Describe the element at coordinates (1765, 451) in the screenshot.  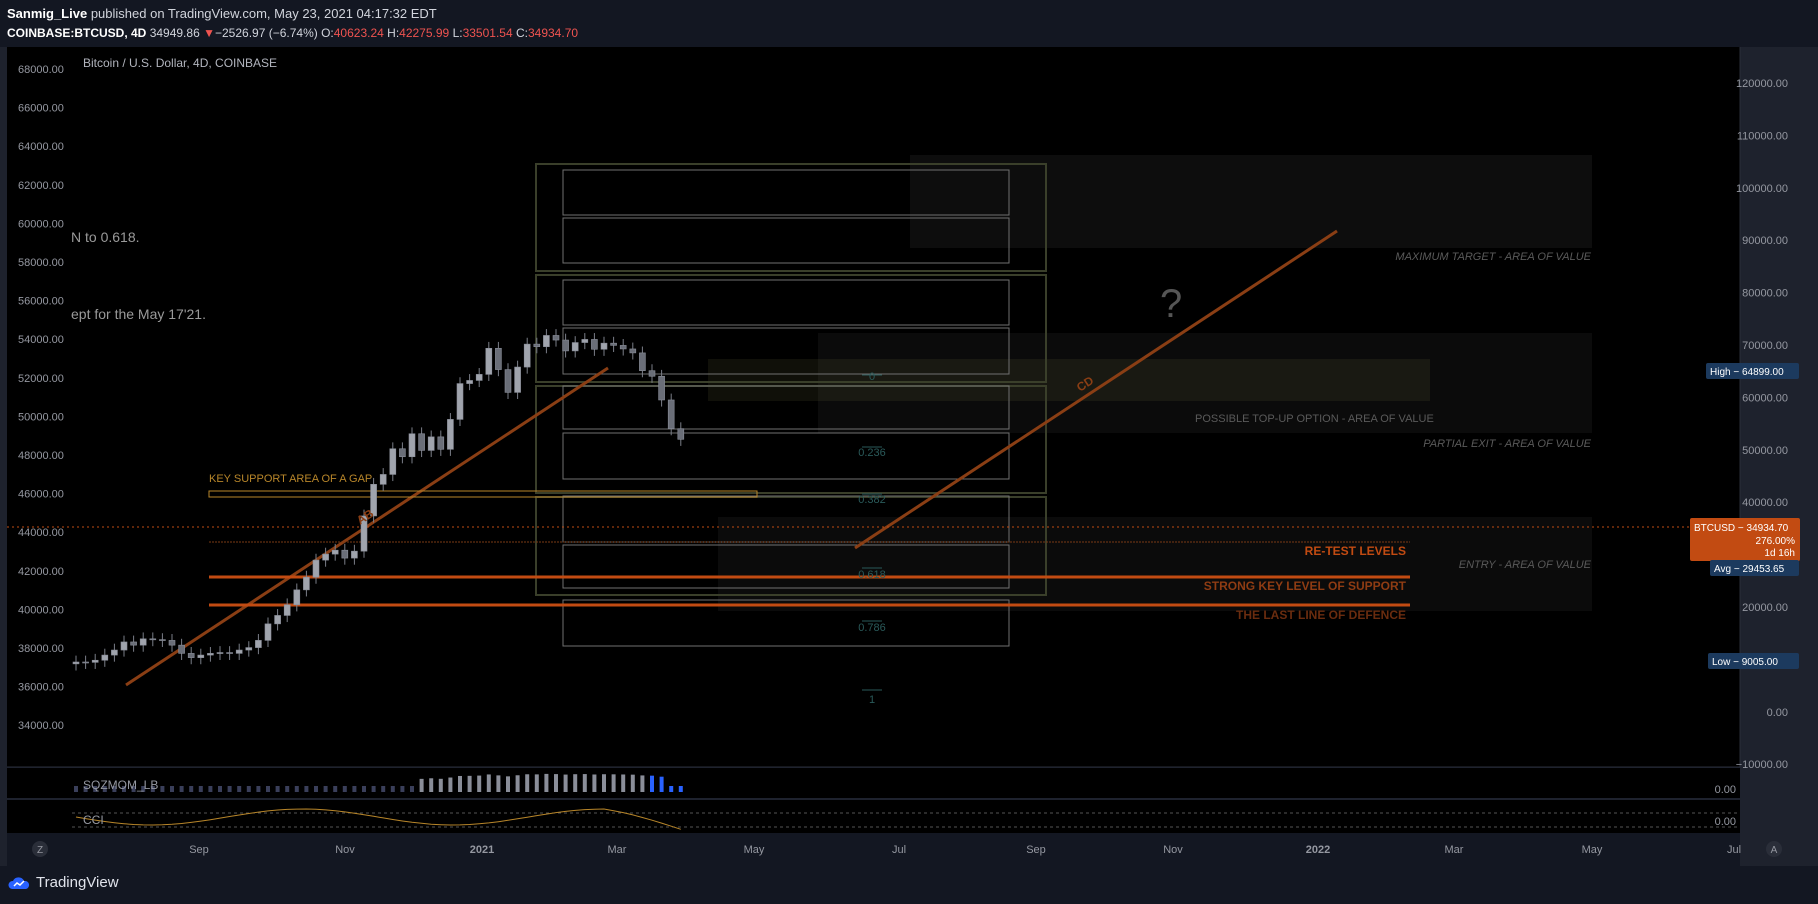
I see `right-axis-tick: 50000.00` at that location.